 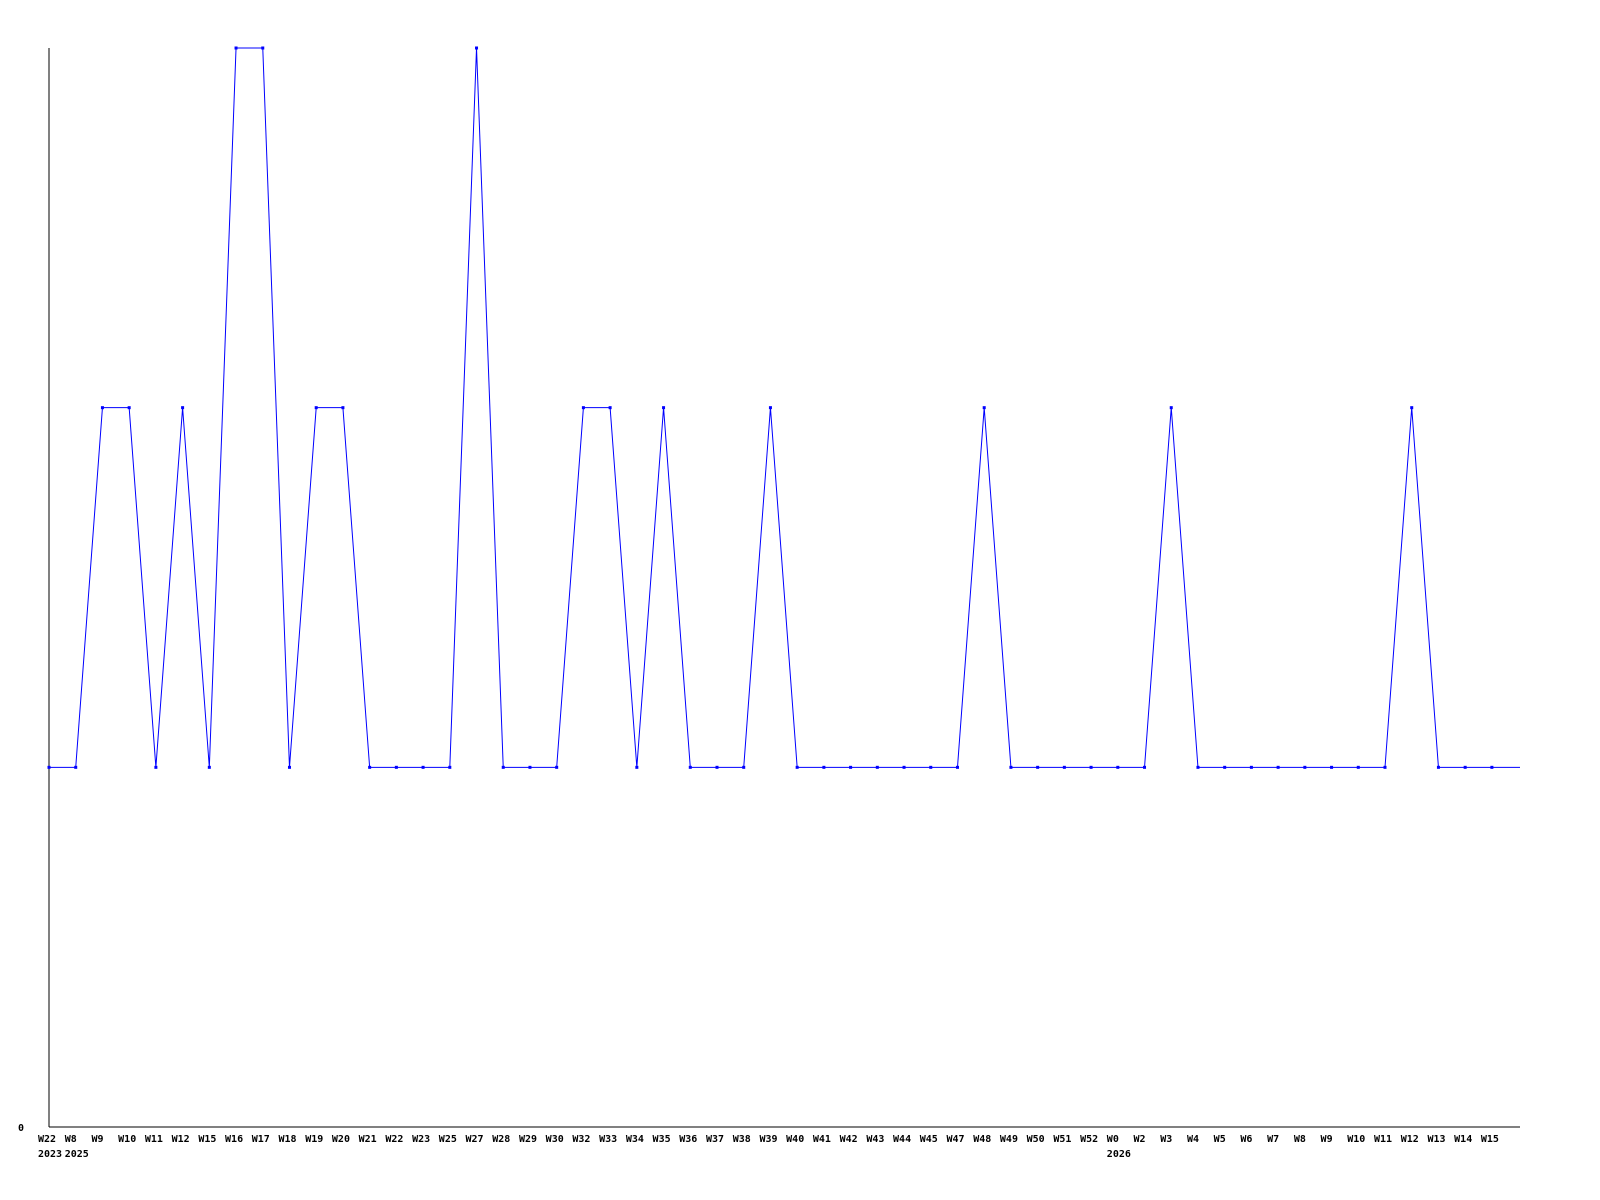 I want to click on x-tick-label: W13, so click(x=1436, y=1139).